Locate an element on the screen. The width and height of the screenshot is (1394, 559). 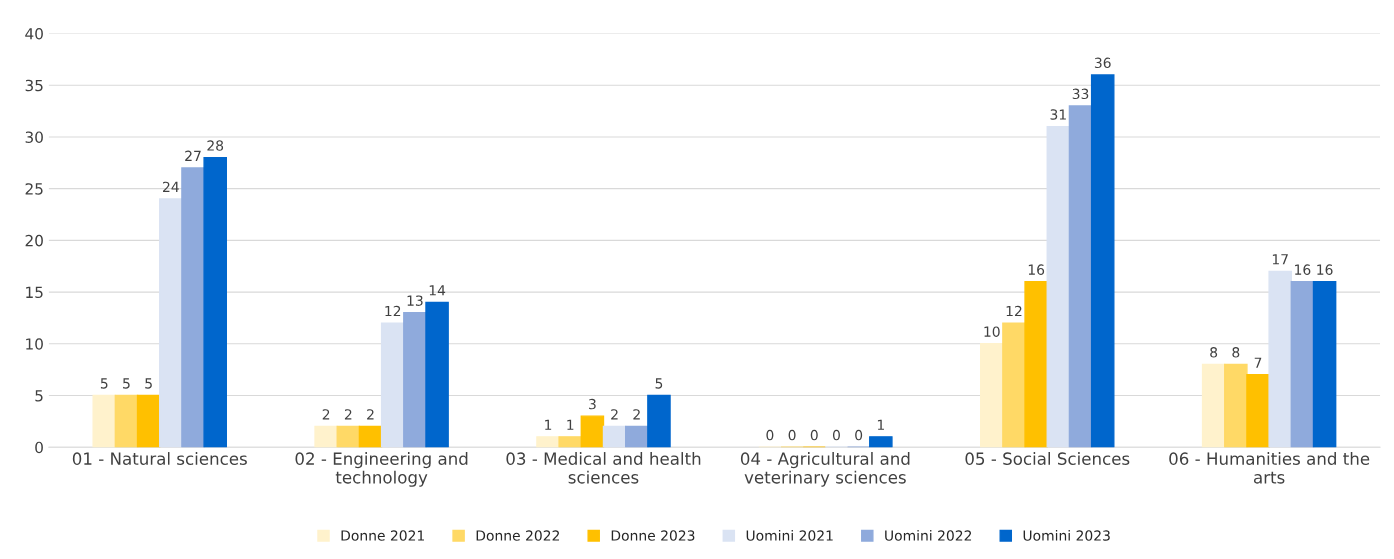
data-label: 27 is located at coordinates (193, 155).